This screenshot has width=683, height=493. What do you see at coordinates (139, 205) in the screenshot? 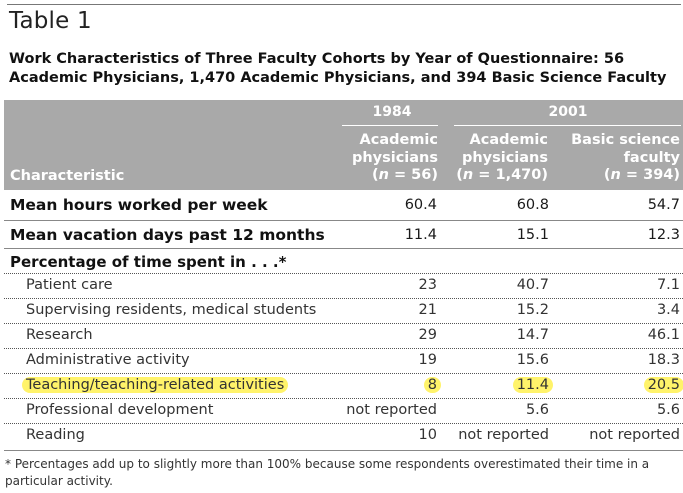
I see `row-label: Mean hours worked per week` at bounding box center [139, 205].